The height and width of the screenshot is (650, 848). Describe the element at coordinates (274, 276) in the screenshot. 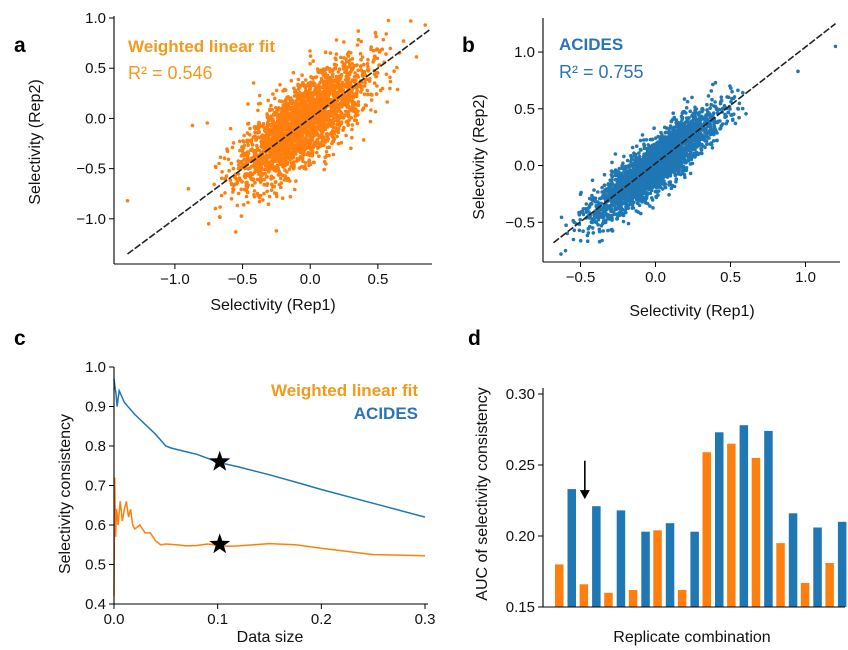

I see `panel-a-x-ticks: −1.0 −0.5 0.0 0.5` at that location.